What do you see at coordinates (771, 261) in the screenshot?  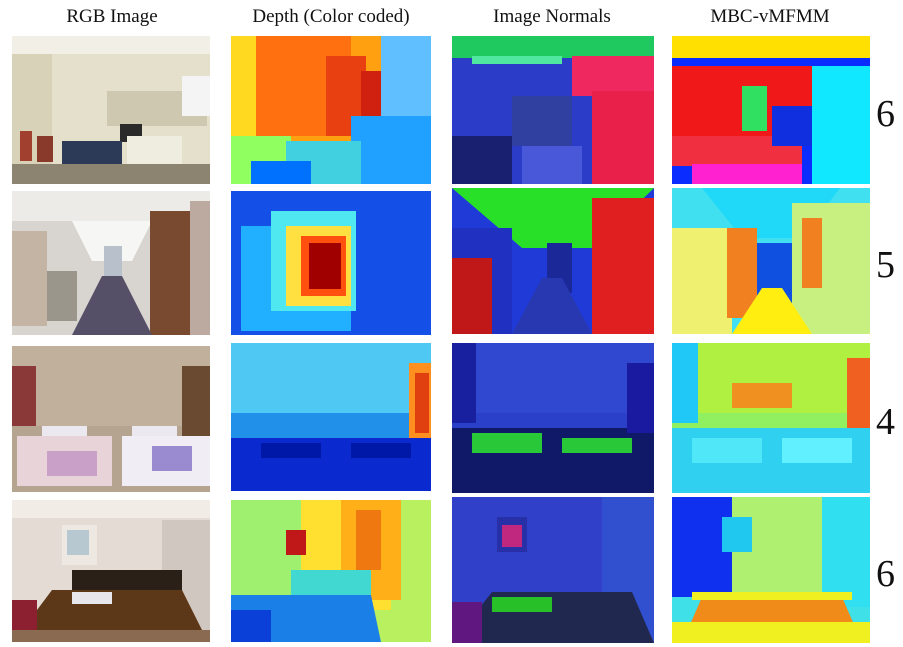 I see `mbc-vmfmm-image-row2` at bounding box center [771, 261].